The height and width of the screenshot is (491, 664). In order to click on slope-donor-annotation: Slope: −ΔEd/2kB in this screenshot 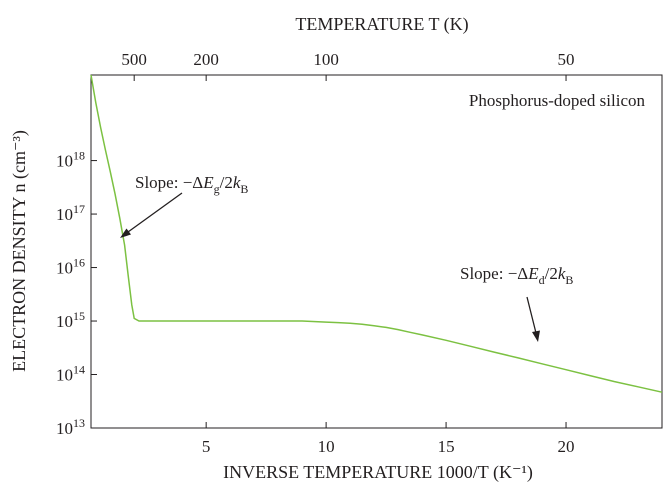, I will do `click(516, 275)`.